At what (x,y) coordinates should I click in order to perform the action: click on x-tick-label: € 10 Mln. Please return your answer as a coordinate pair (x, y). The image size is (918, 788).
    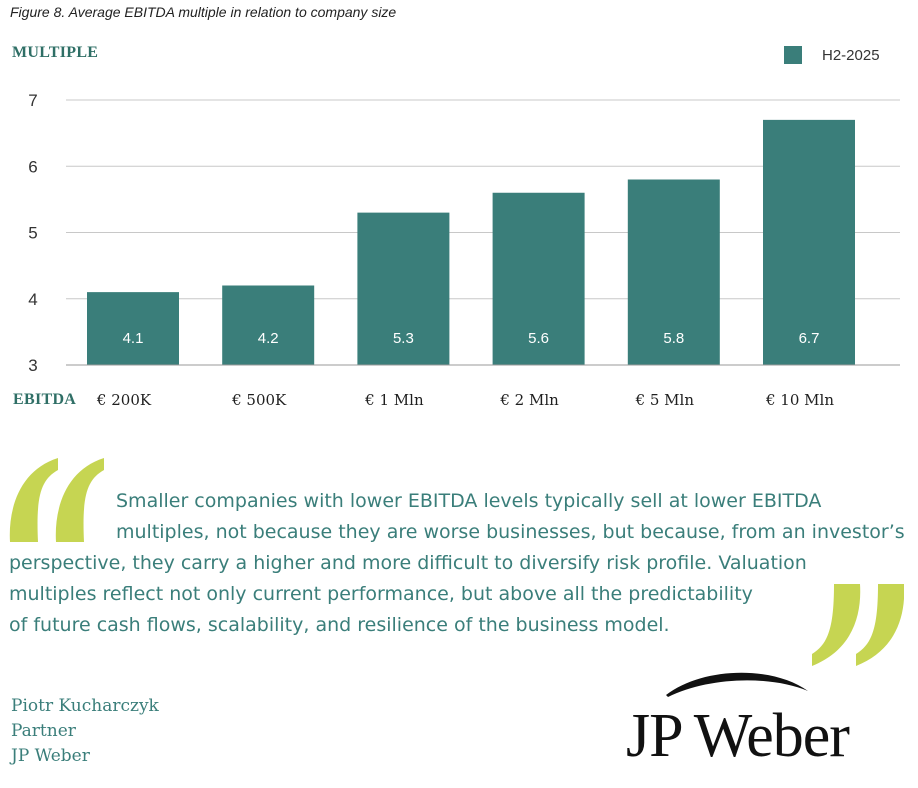
    Looking at the image, I should click on (799, 400).